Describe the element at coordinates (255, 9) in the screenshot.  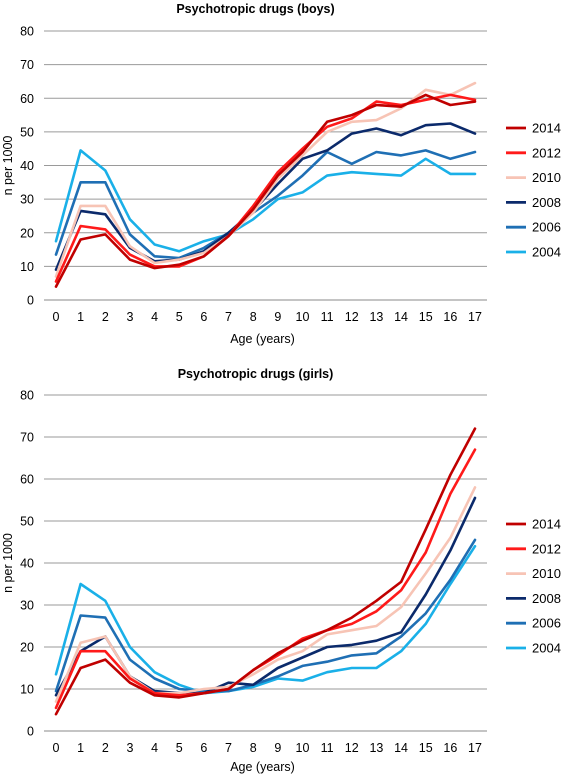
I see `chart-title: Psychotropic drugs (boys)` at that location.